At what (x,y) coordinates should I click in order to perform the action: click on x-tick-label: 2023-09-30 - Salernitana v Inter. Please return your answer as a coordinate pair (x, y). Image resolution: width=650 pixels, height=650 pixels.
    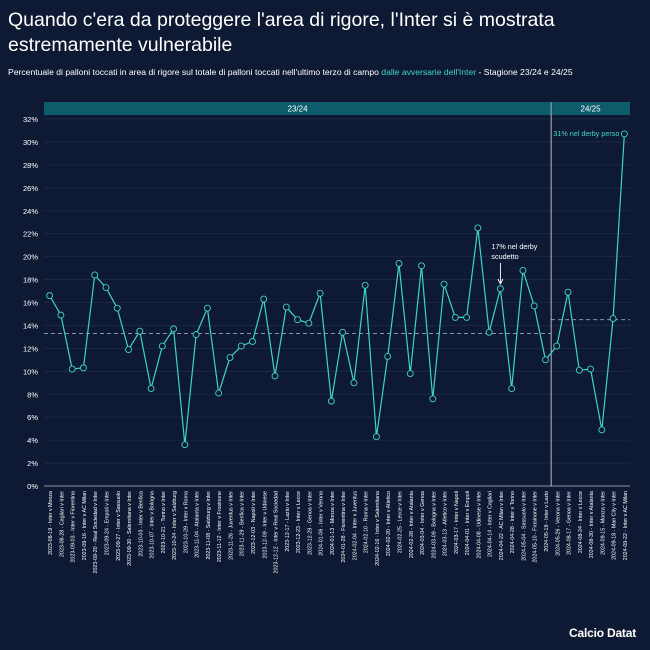
    Looking at the image, I should click on (130, 528).